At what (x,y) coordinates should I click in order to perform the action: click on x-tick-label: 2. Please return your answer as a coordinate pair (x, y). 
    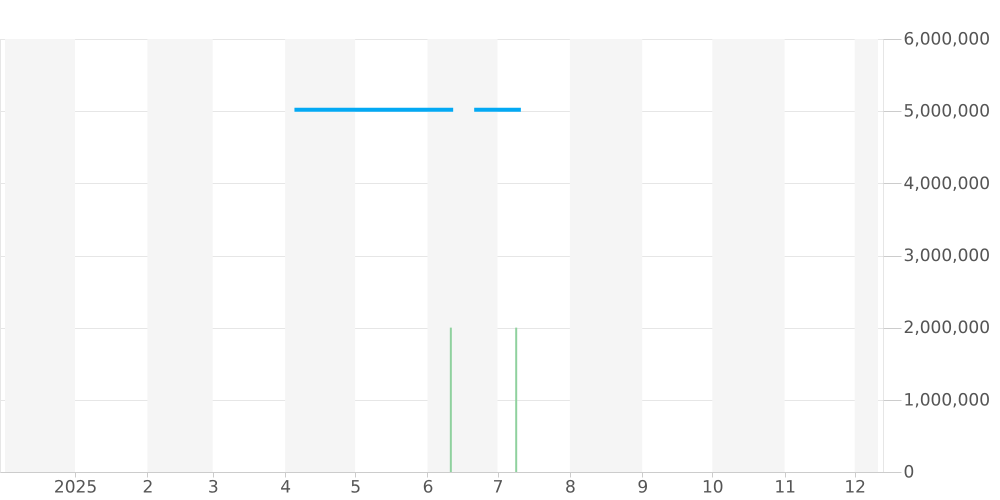
    Looking at the image, I should click on (148, 488).